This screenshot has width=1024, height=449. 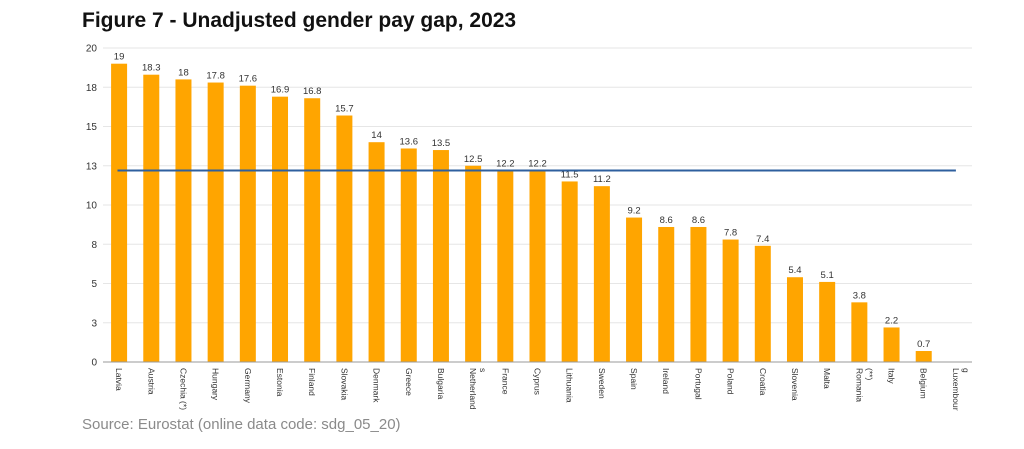 I want to click on y-tick-label: 13, so click(x=92, y=166).